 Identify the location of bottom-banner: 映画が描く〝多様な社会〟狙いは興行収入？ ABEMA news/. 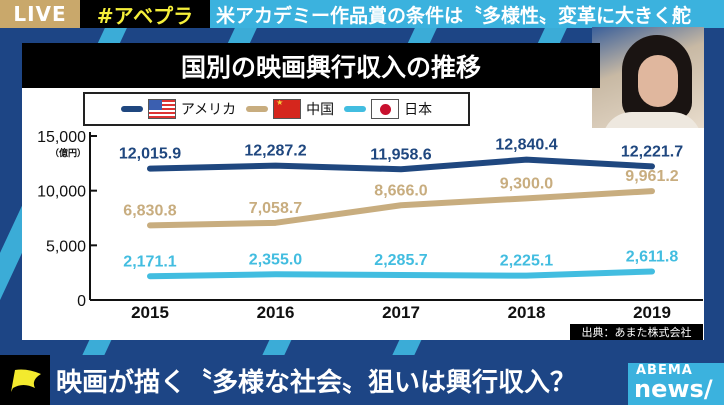
(362, 380).